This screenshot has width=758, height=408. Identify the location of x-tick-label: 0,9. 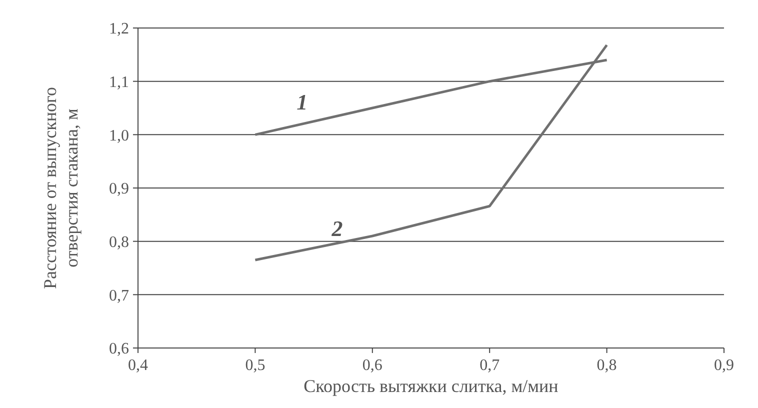
(724, 365).